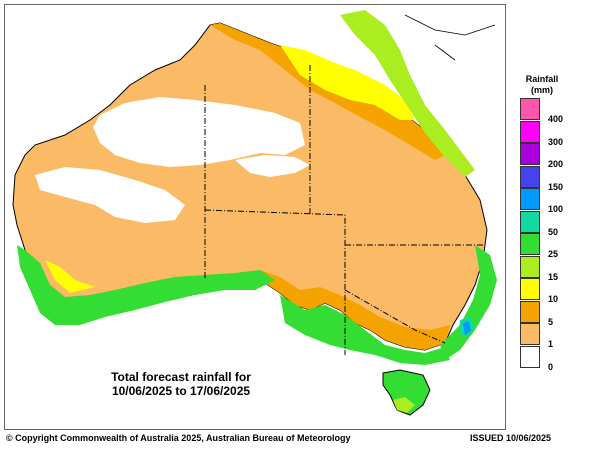 This screenshot has width=601, height=453. What do you see at coordinates (542, 90) in the screenshot?
I see `legend-unit: (mm)` at bounding box center [542, 90].